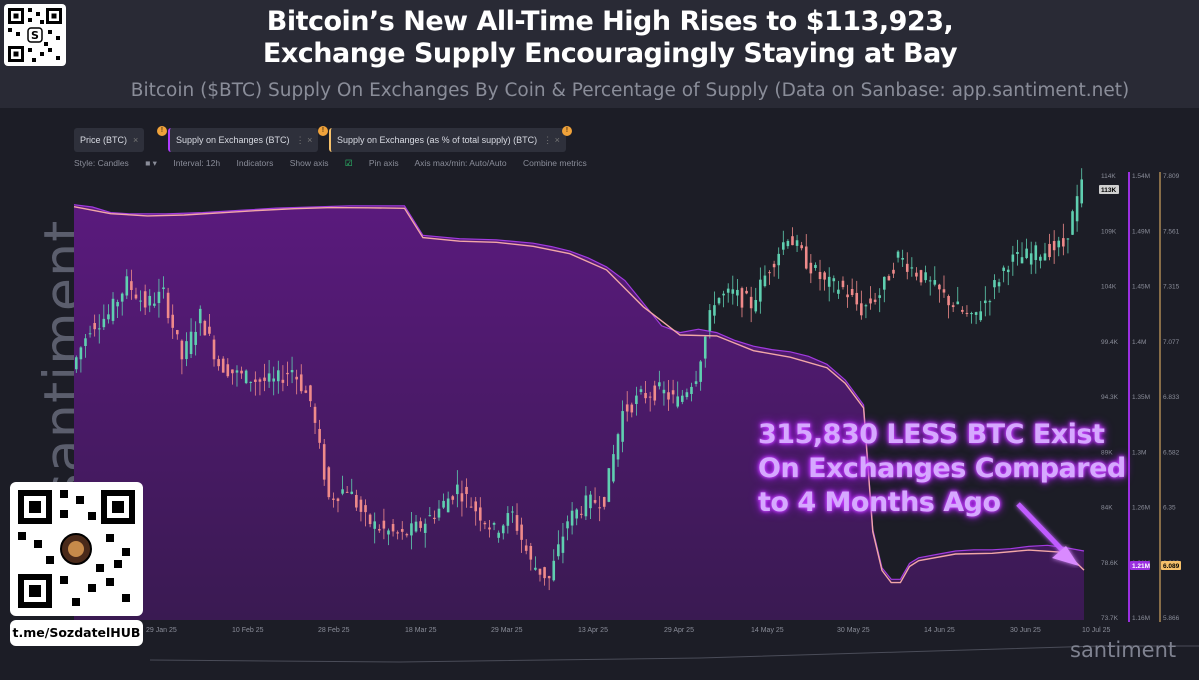 Image resolution: width=1199 pixels, height=680 pixels. I want to click on axis-tick-label: 5.866, so click(1171, 618).